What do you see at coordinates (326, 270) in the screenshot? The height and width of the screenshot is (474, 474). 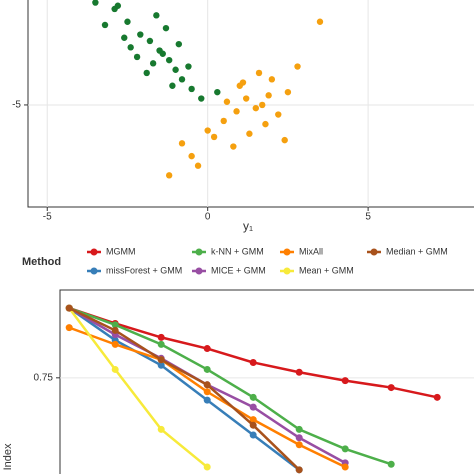 I see `legend-label: Mean + GMM` at bounding box center [326, 270].